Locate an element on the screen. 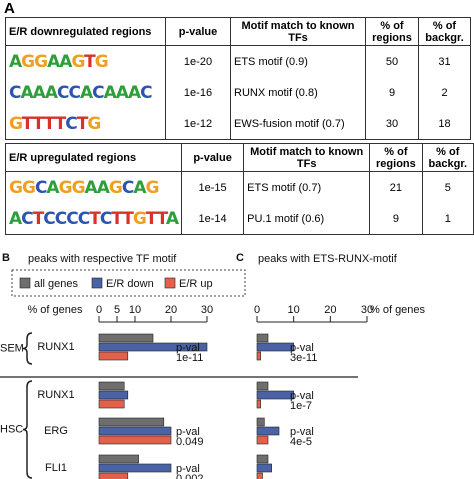 The height and width of the screenshot is (479, 474). legend-label: E/R up is located at coordinates (196, 284).